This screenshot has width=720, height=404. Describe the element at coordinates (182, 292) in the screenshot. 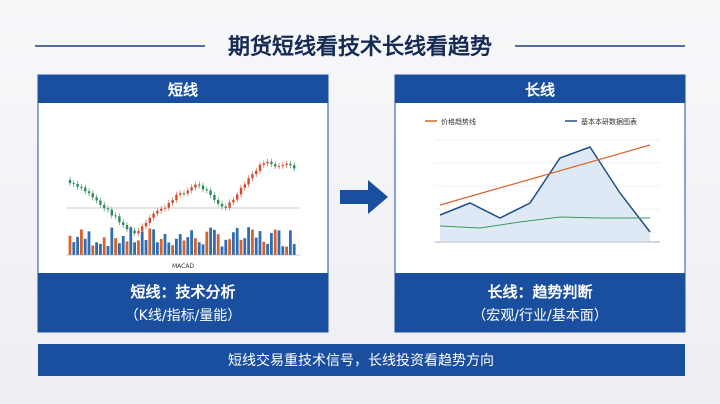

I see `panel-heading: 短线：技术分析` at that location.